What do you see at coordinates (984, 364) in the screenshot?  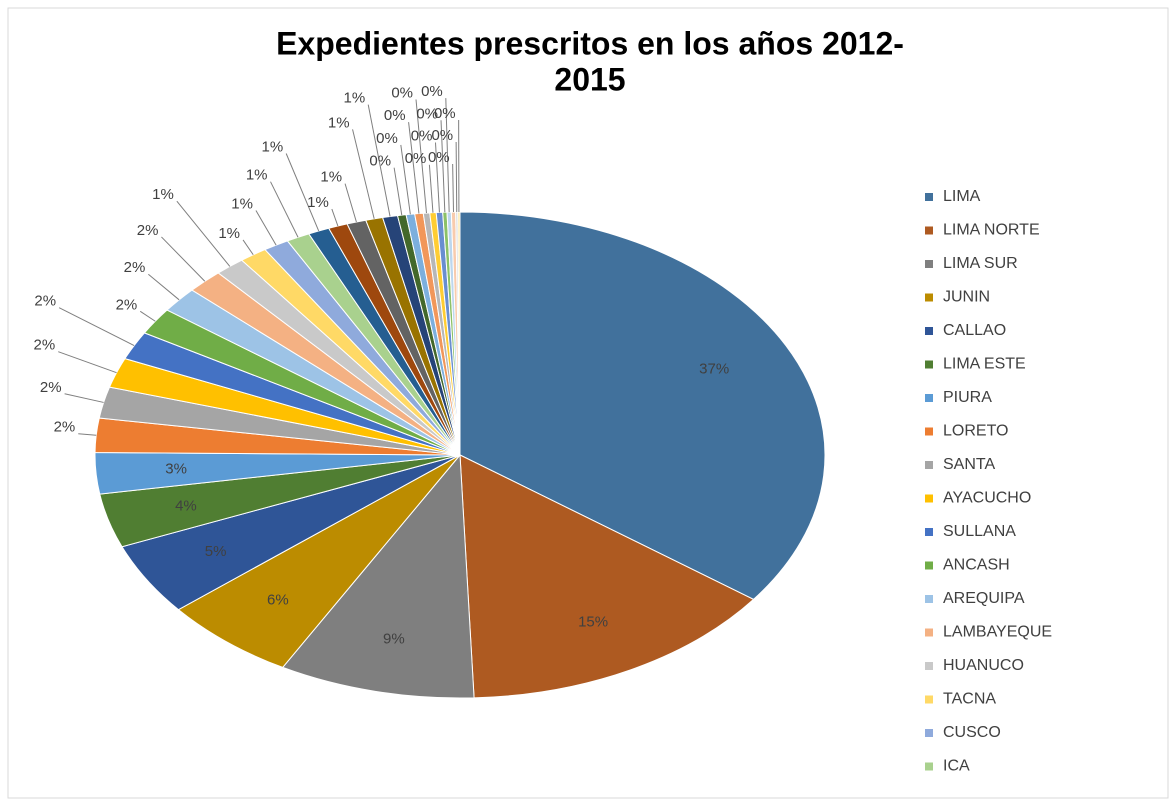 I see `legend-label: LIMA ESTE` at bounding box center [984, 364].